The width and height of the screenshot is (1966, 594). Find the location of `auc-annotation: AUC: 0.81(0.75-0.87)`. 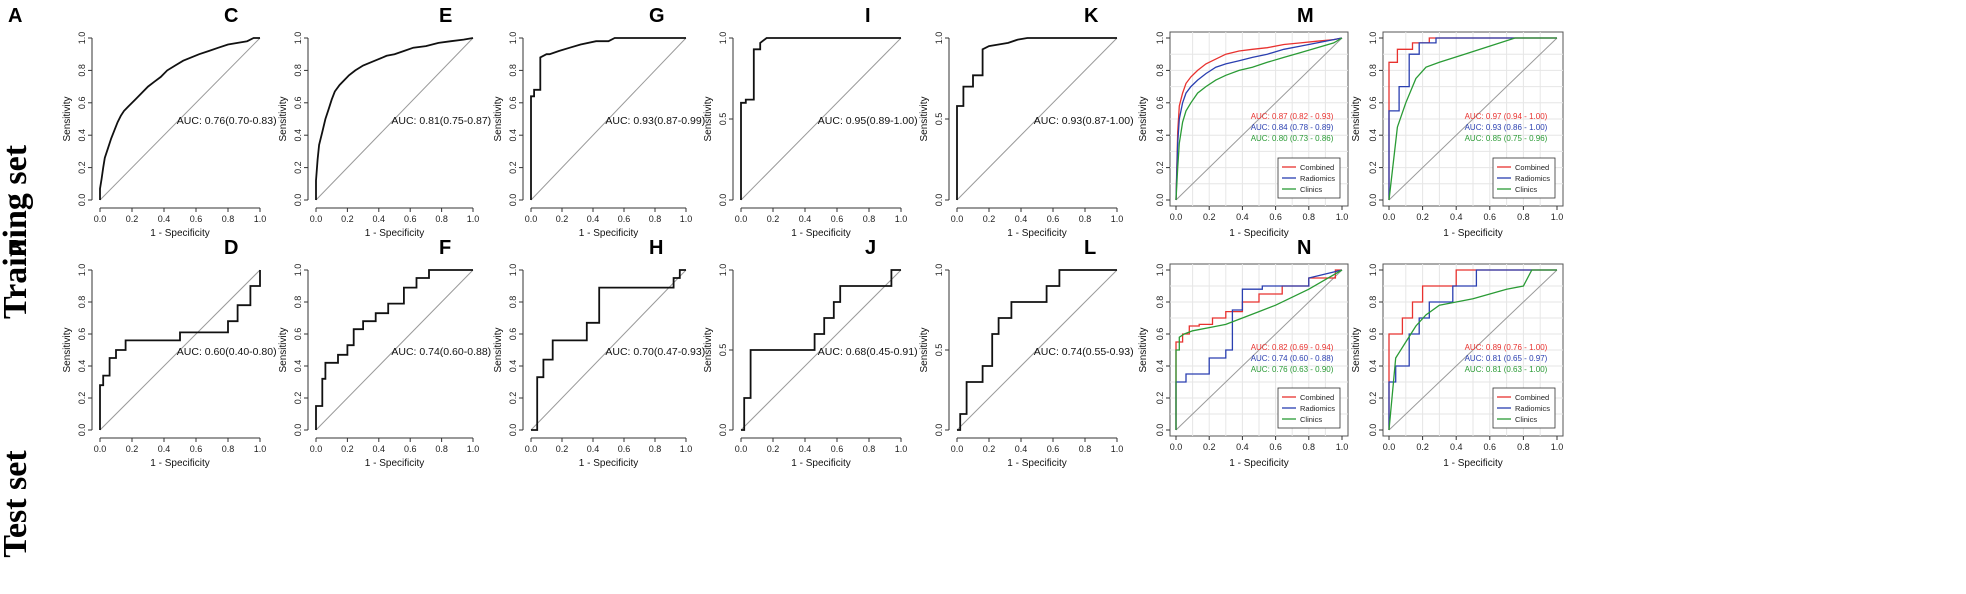

auc-annotation: AUC: 0.81(0.75-0.87) is located at coordinates (441, 121).